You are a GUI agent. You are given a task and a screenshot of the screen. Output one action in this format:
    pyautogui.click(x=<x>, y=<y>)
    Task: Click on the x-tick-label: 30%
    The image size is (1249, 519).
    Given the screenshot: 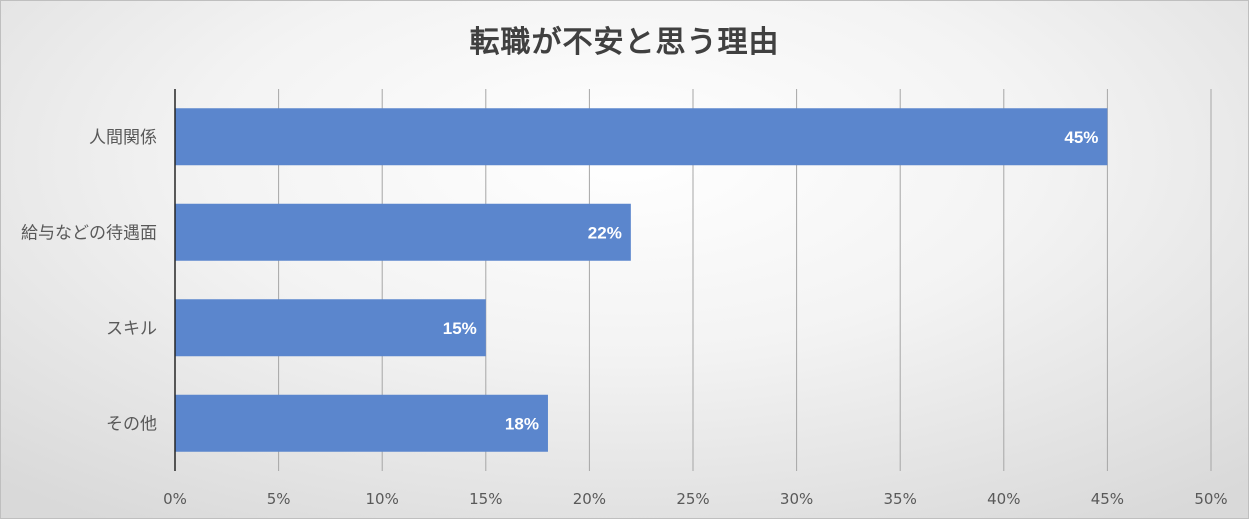 What is the action you would take?
    pyautogui.click(x=796, y=499)
    